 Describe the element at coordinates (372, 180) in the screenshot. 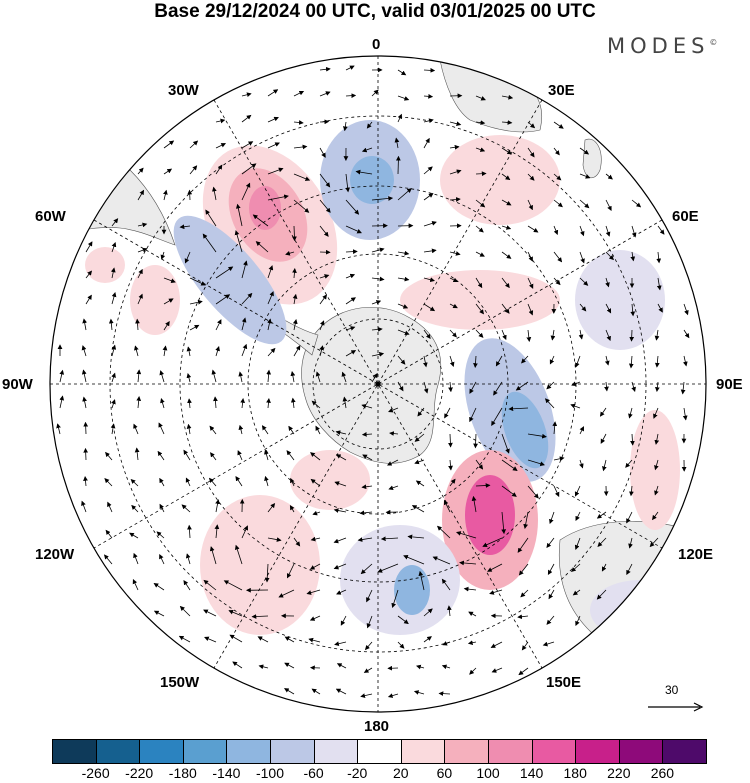

I see `anomaly-negative-1-core` at that location.